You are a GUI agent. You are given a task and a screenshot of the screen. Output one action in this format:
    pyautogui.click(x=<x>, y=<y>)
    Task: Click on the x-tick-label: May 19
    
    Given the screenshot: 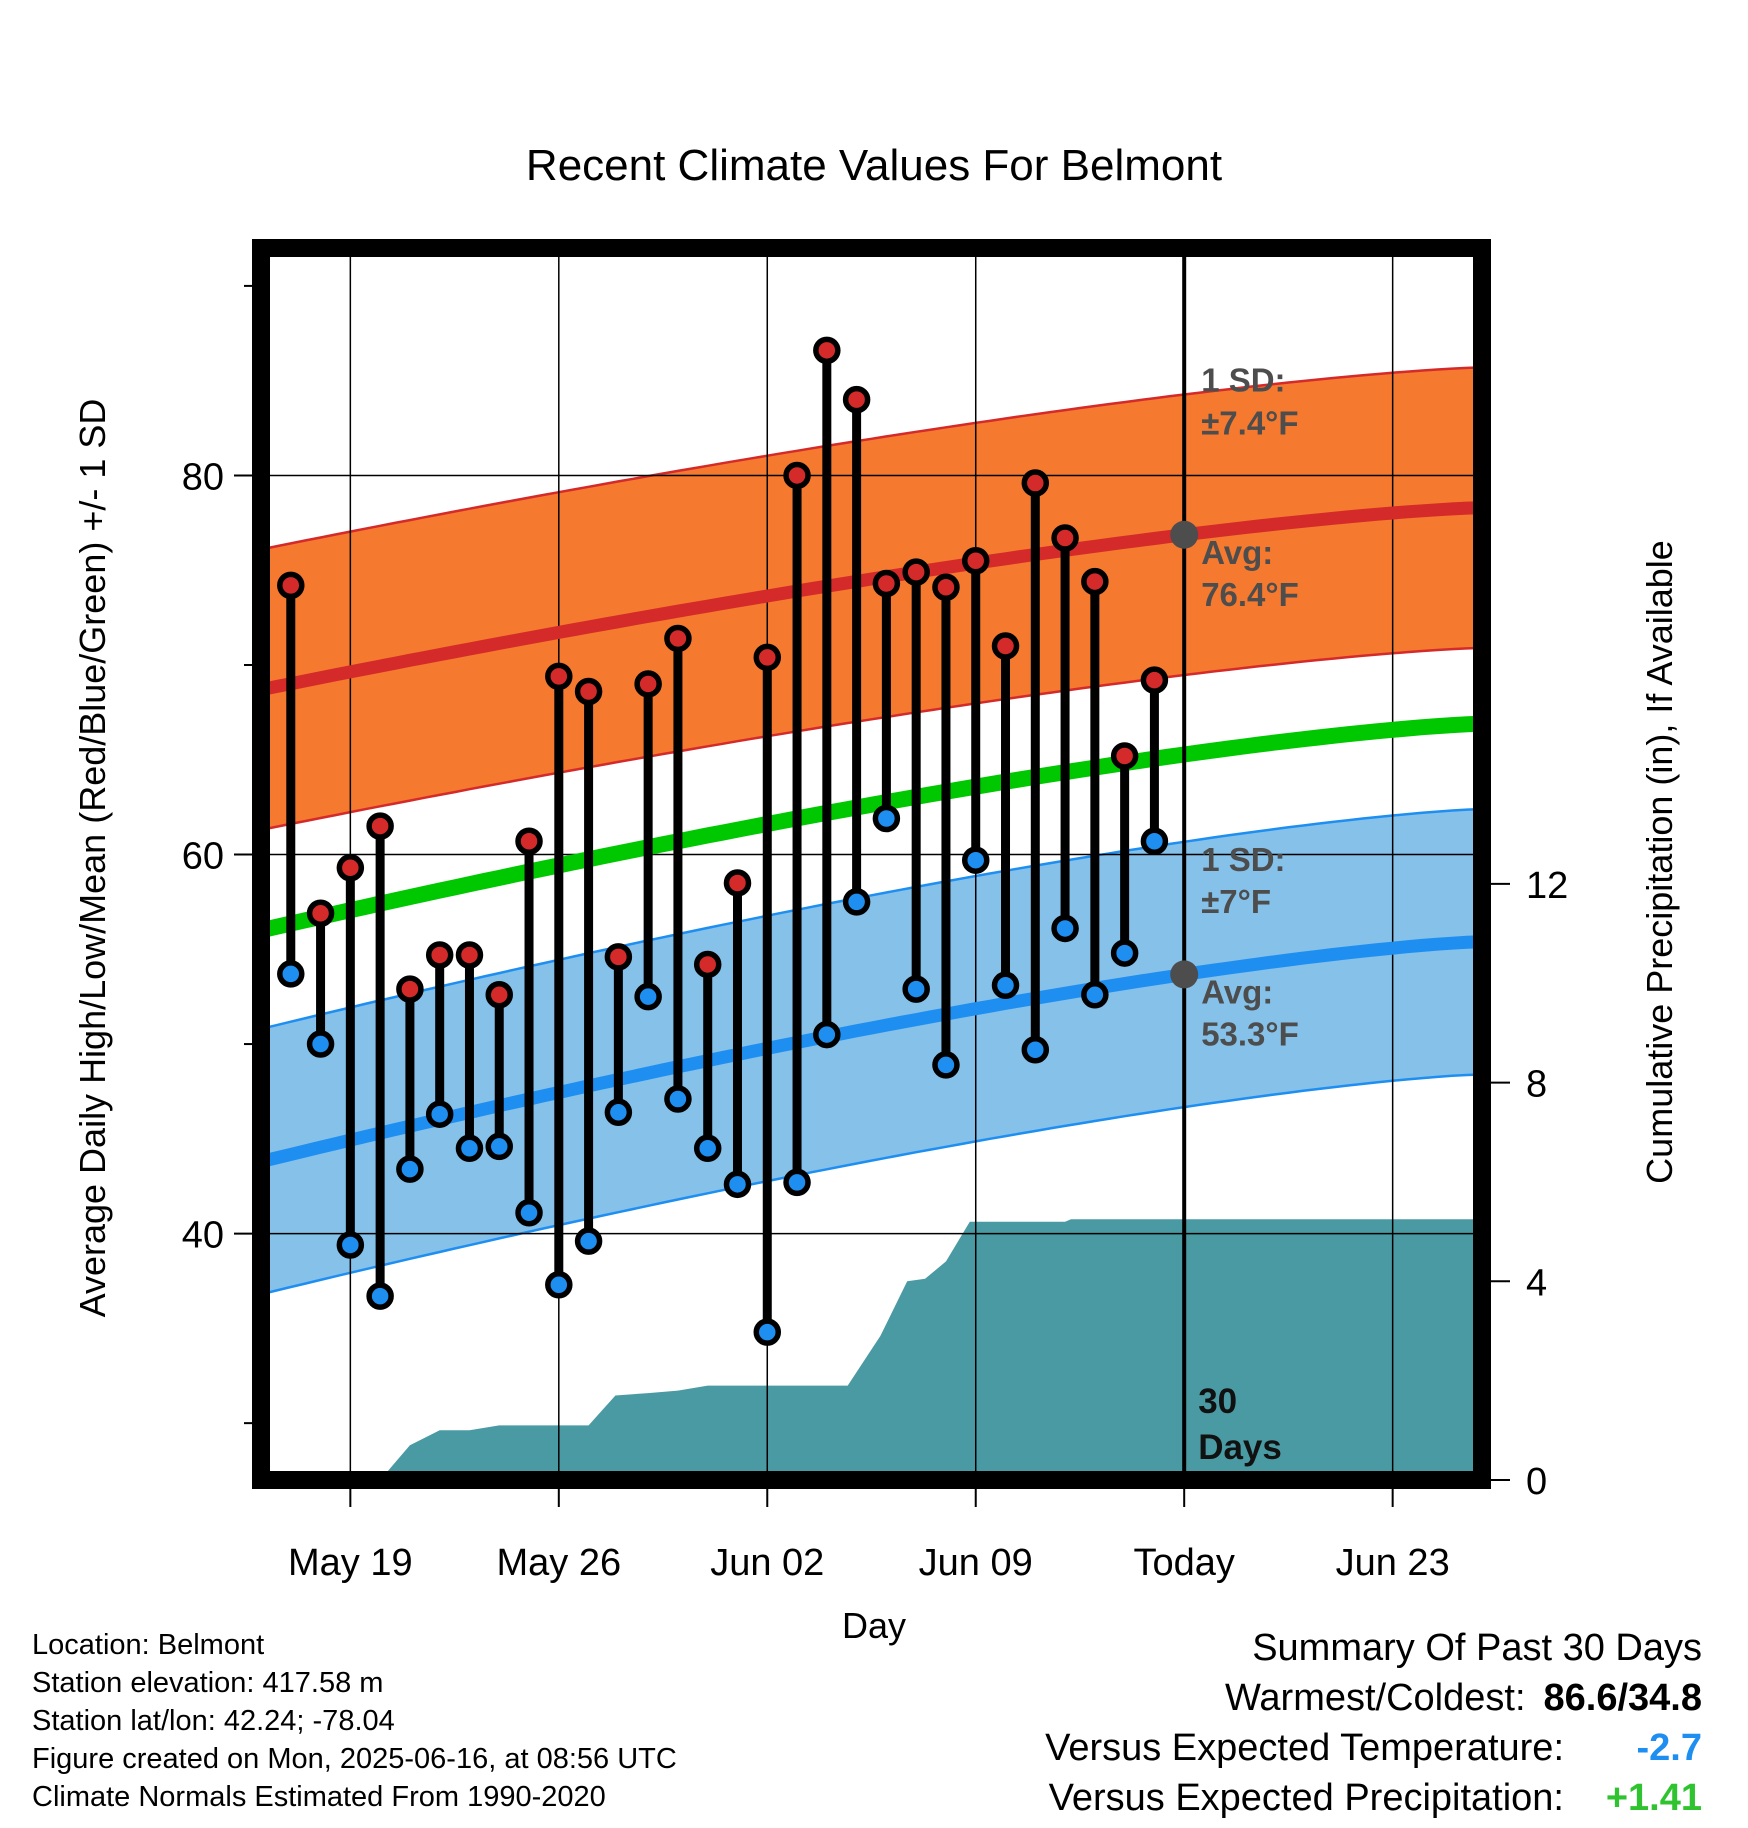 What is the action you would take?
    pyautogui.click(x=350, y=1563)
    